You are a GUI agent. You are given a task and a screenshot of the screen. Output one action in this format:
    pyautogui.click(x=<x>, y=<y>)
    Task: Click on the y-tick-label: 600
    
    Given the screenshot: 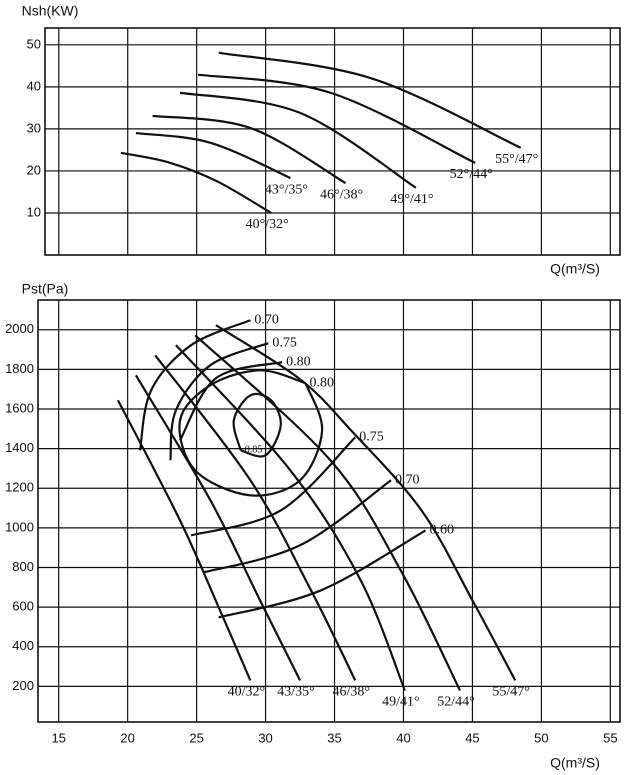 What is the action you would take?
    pyautogui.click(x=23, y=606)
    